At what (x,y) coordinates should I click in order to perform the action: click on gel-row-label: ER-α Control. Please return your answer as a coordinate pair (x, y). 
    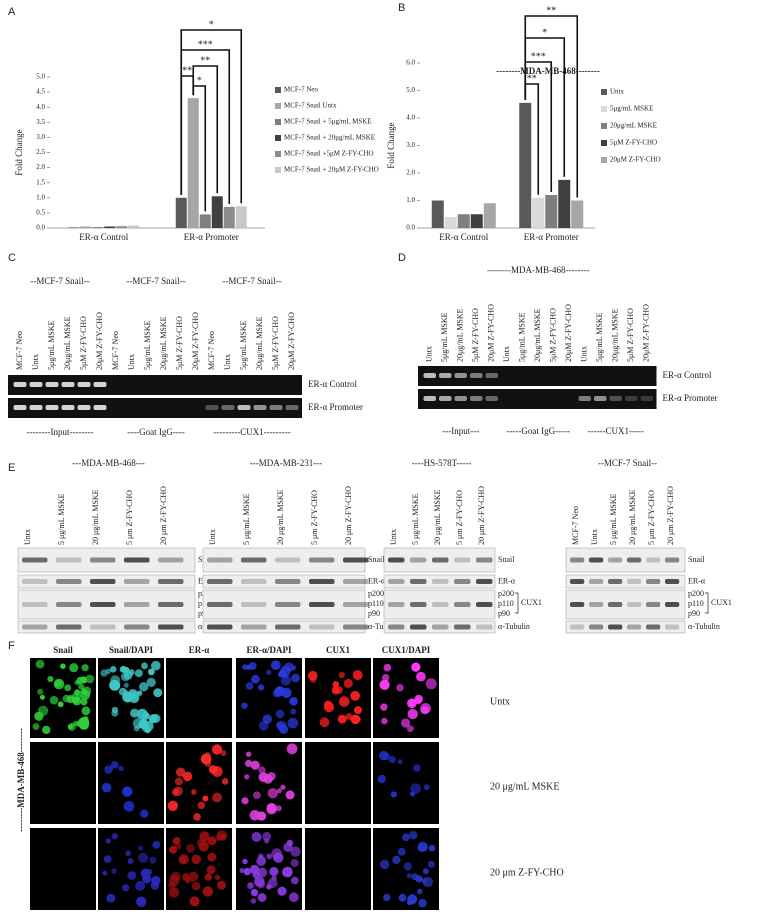
    Looking at the image, I should click on (687, 375).